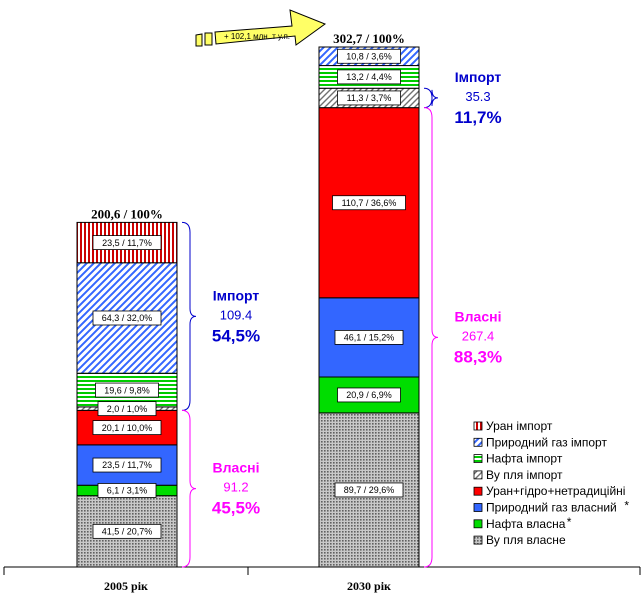  Describe the element at coordinates (524, 475) in the screenshot. I see `legend-label: Ву пля імпорт` at that location.